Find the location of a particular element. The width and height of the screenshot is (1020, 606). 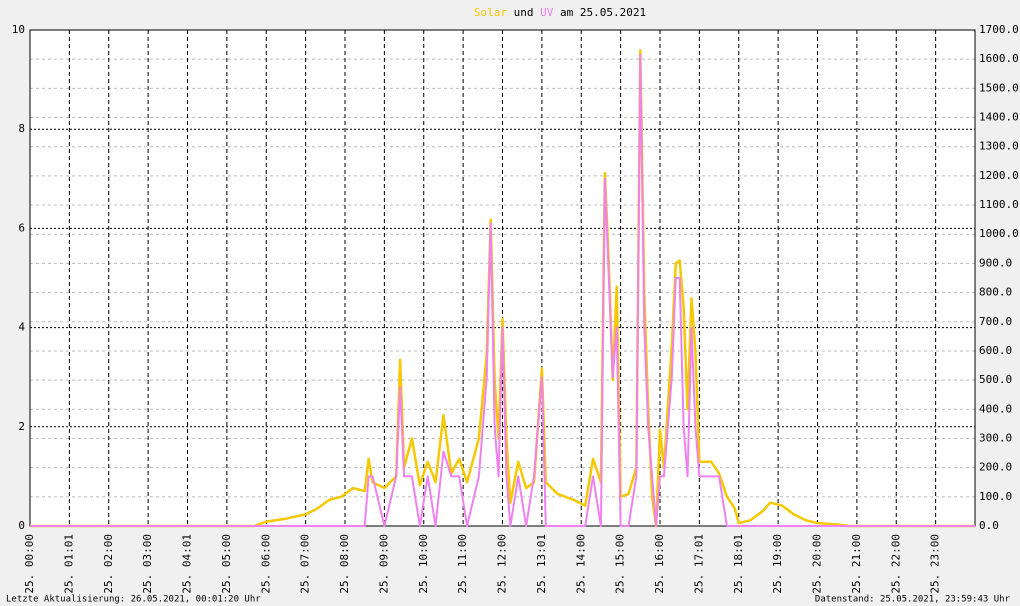

chart-title: Solar und UV am 25.05.2021 is located at coordinates (560, 12).